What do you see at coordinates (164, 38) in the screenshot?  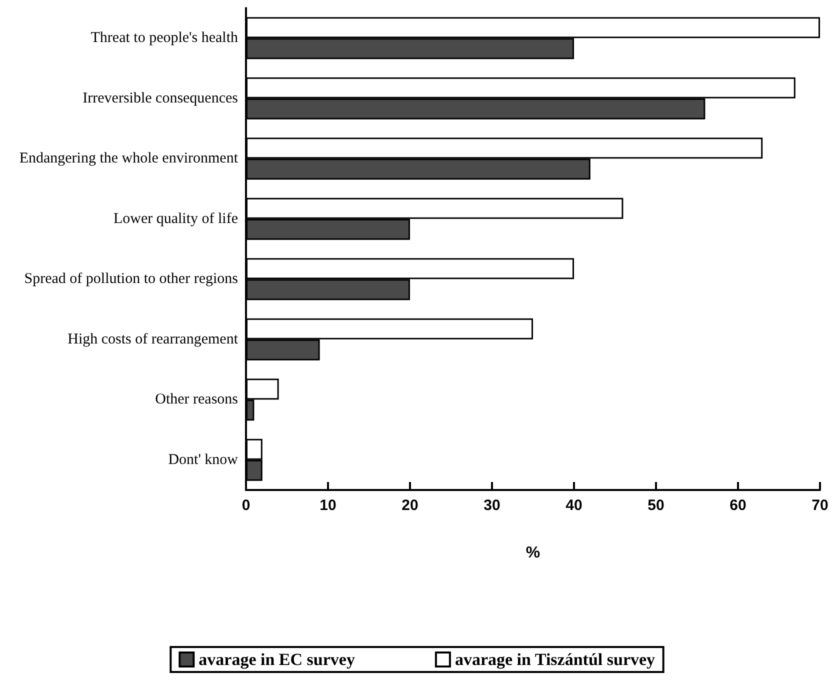 I see `y-tick-label: Threat to people's health` at bounding box center [164, 38].